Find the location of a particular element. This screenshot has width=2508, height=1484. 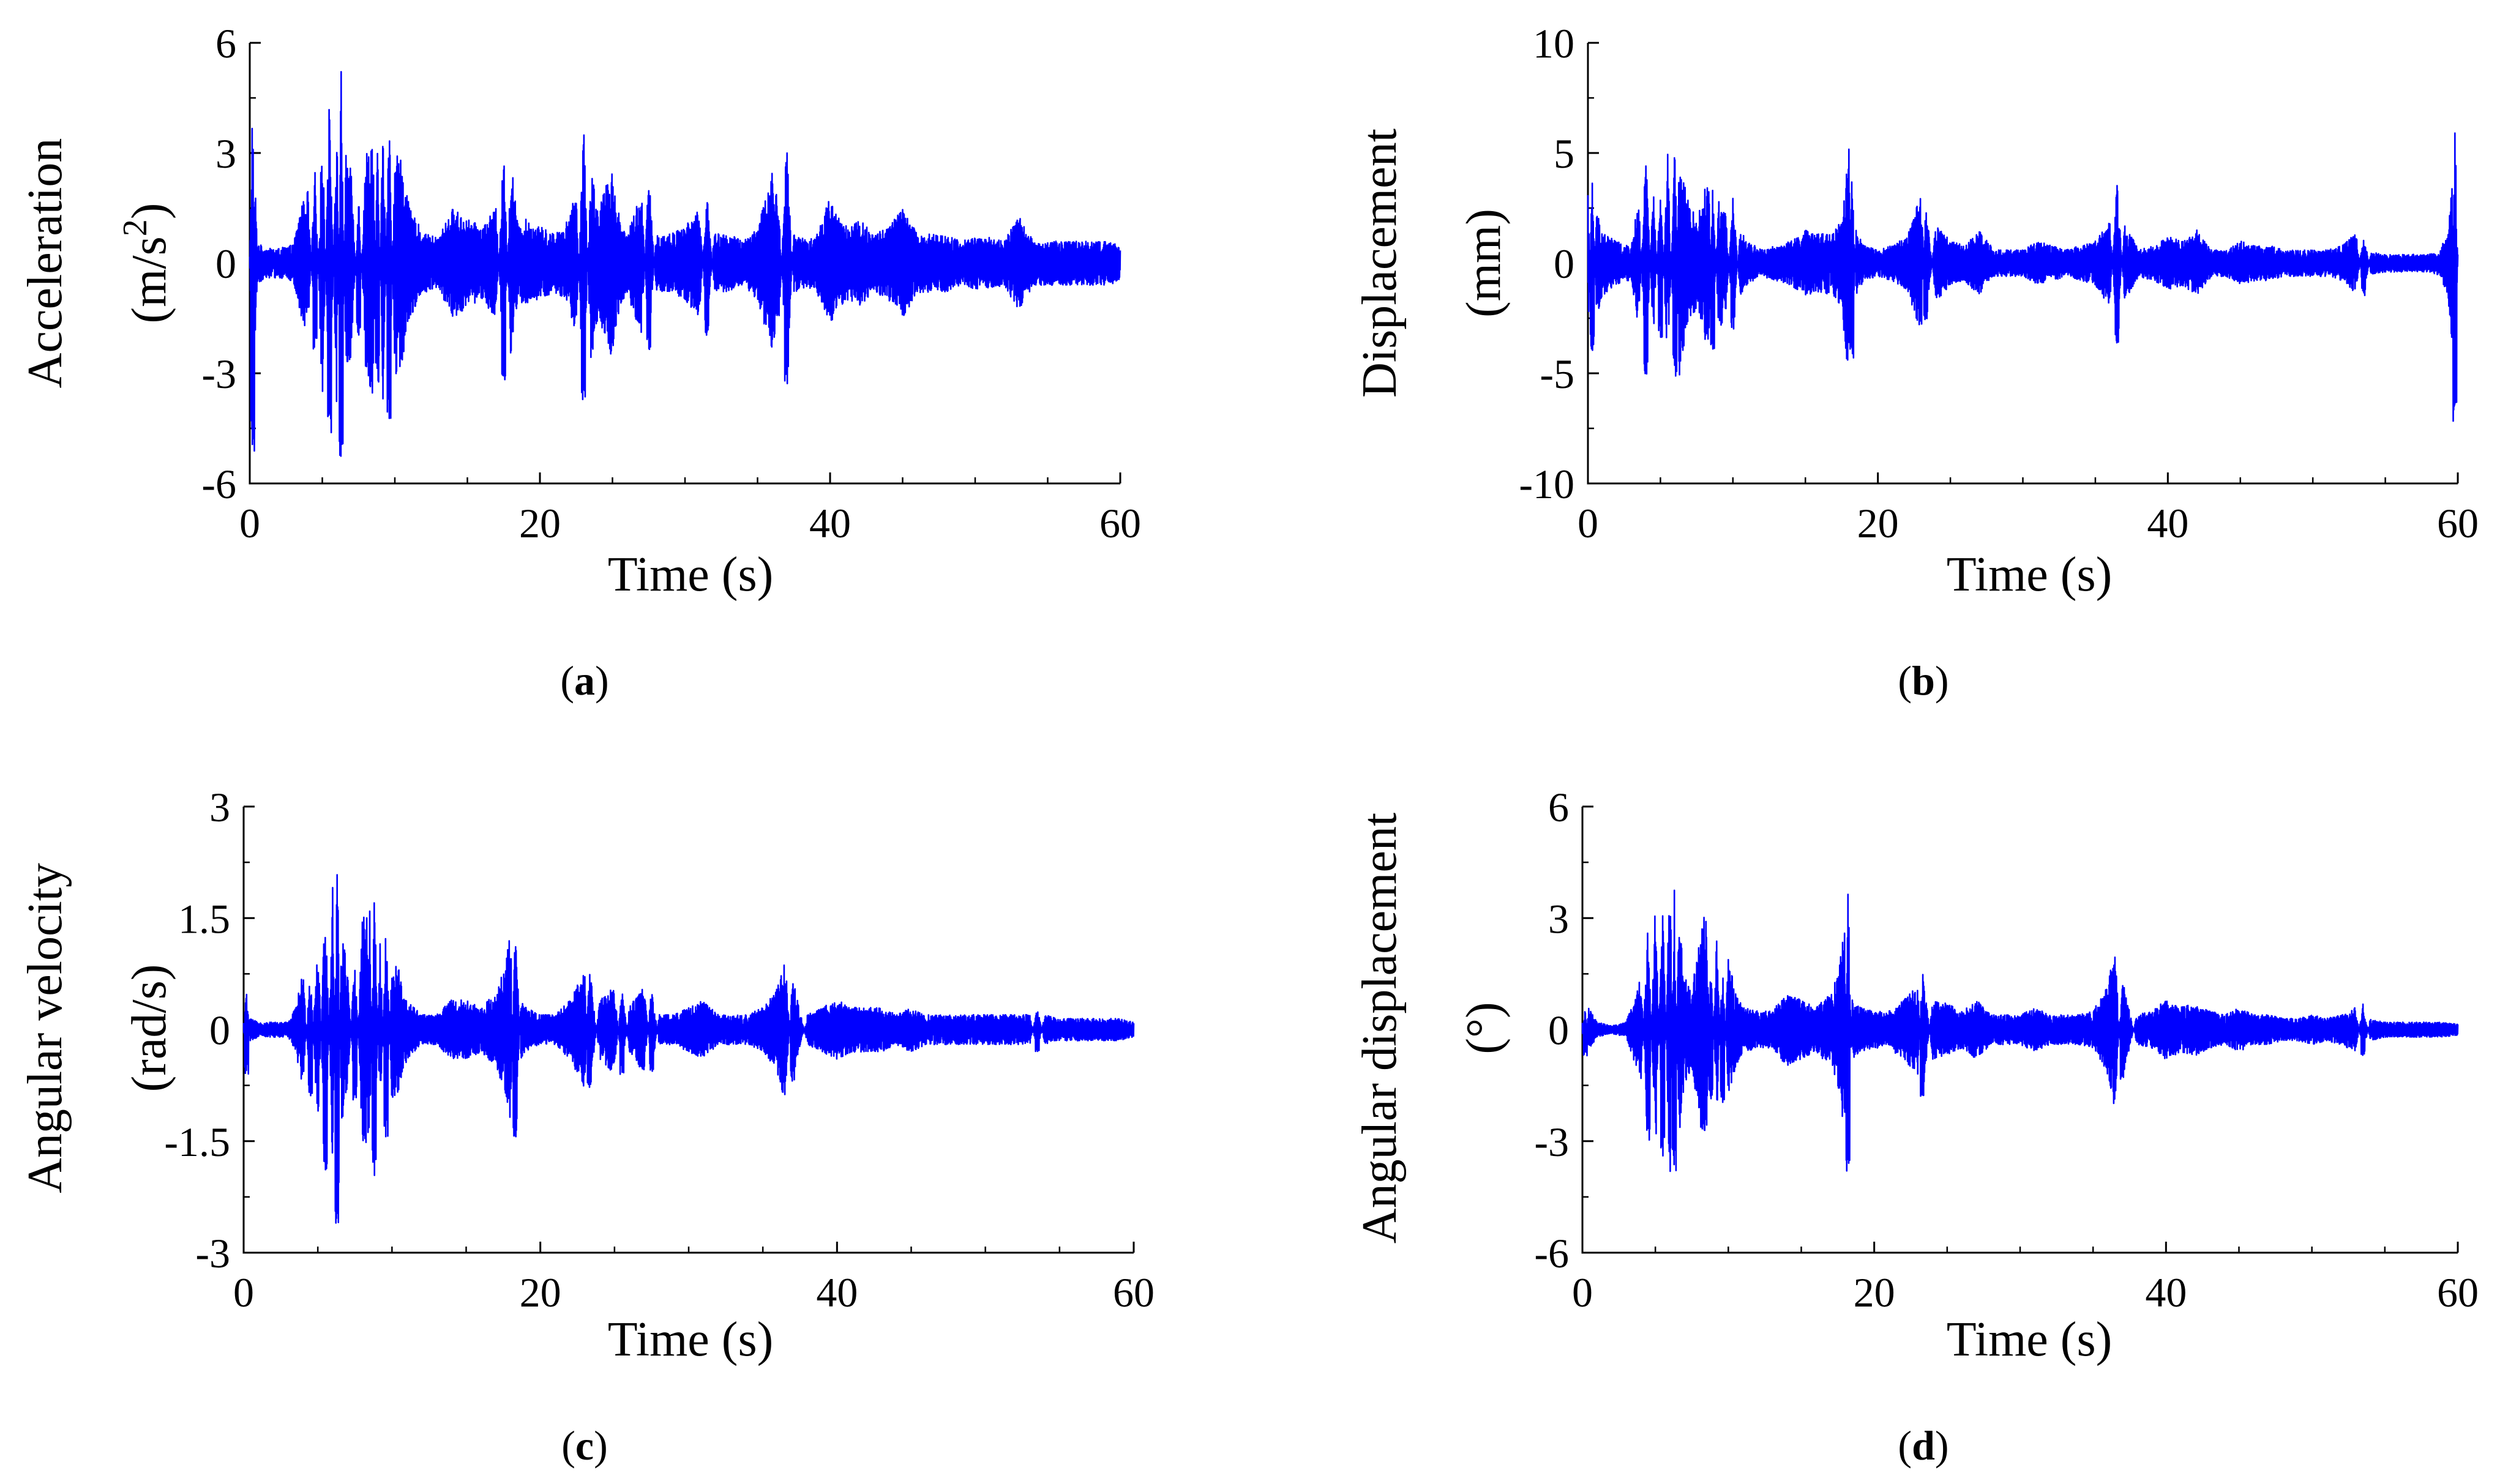

y-tick-label: 1.5 is located at coordinates (204, 918).